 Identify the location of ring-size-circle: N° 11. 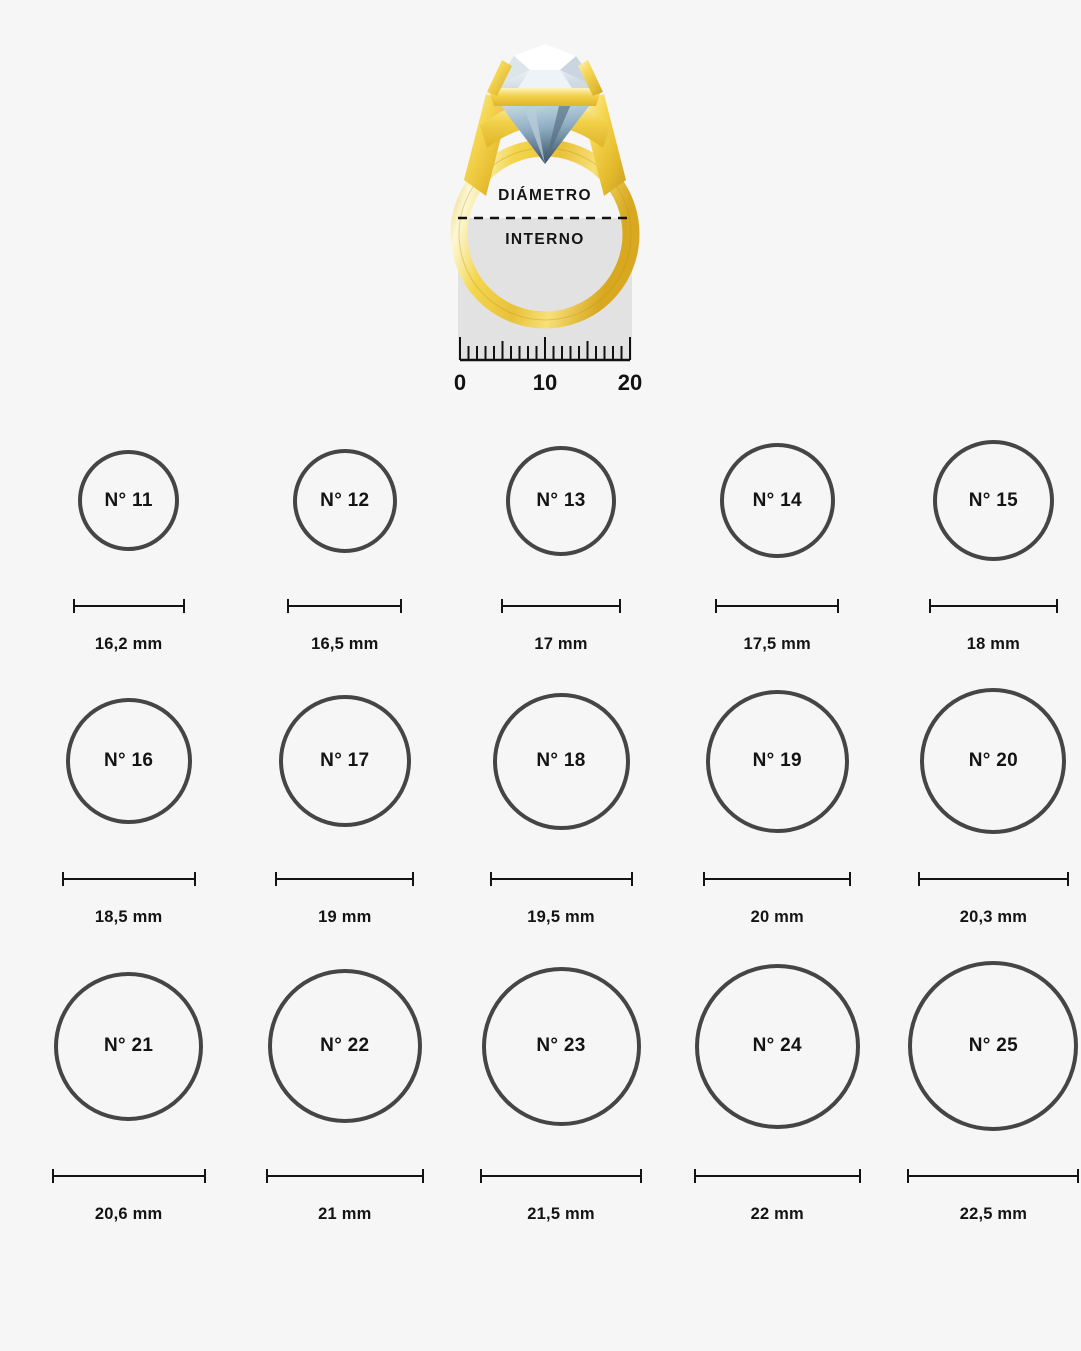
(129, 500).